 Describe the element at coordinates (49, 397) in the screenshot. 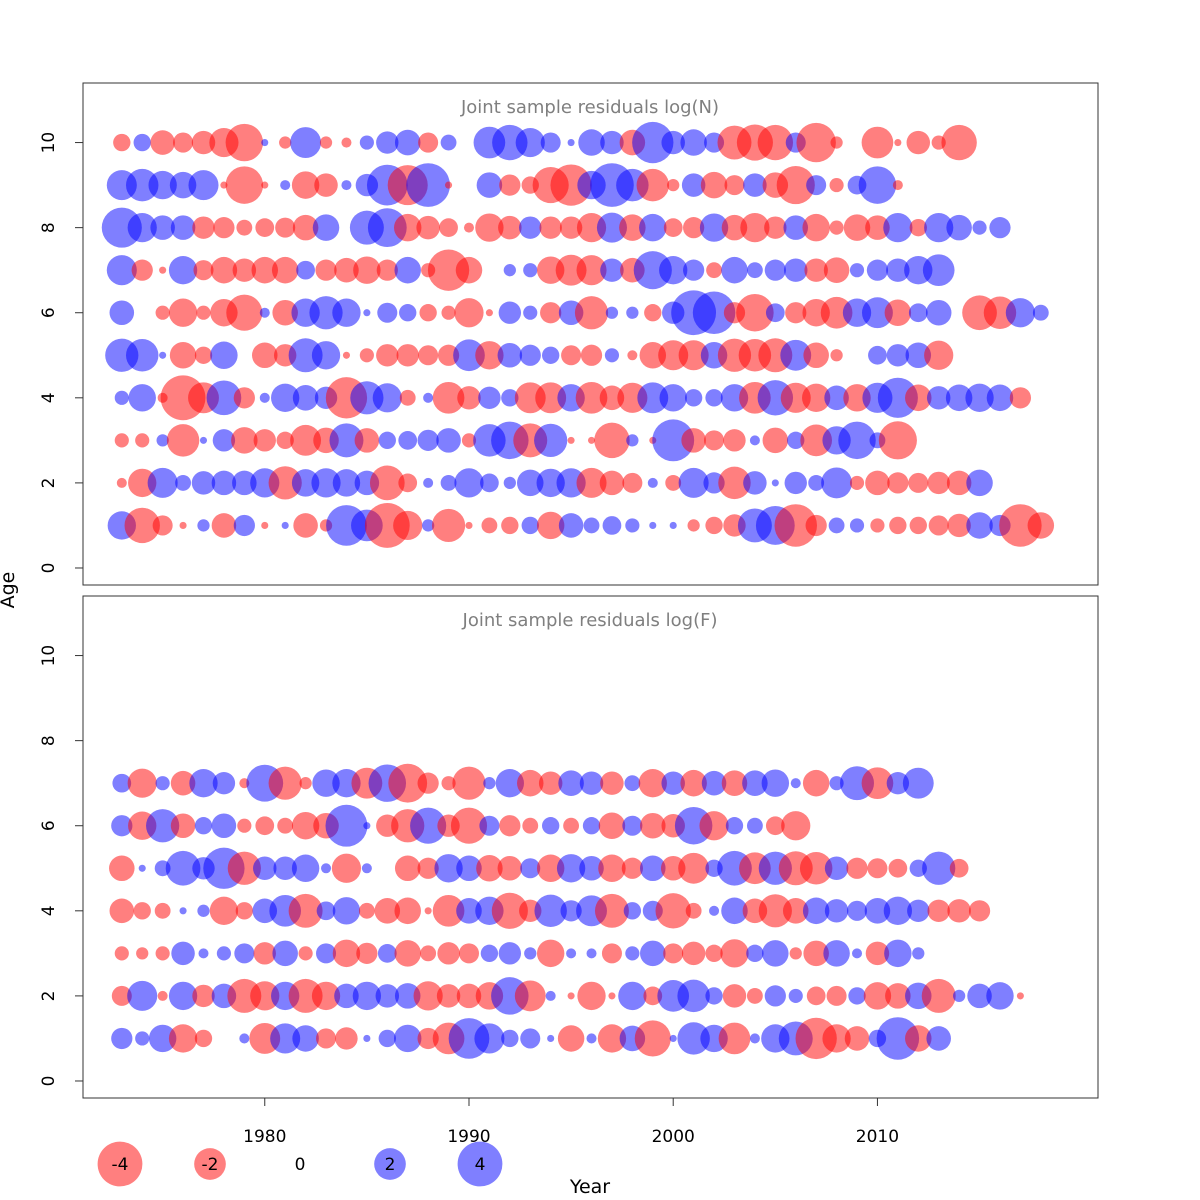

I see `y-tick-label: 4` at that location.